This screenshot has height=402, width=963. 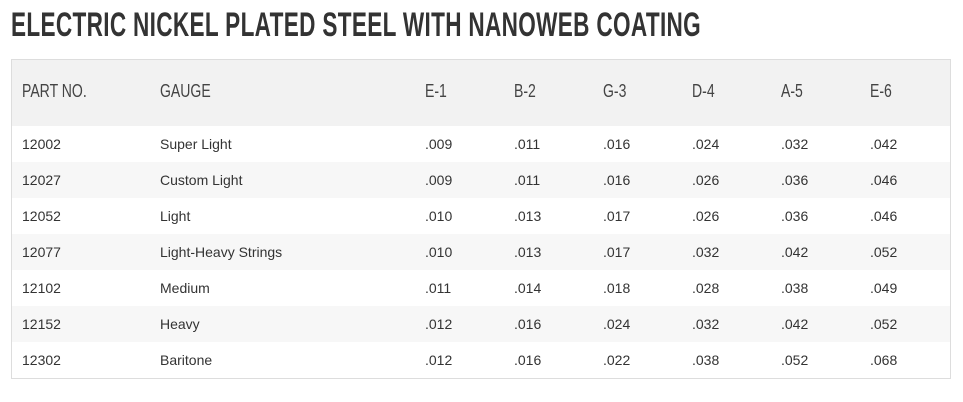 I want to click on table-row: 12052 Light .010 .013 .017 .026 .036 .046, so click(x=481, y=216).